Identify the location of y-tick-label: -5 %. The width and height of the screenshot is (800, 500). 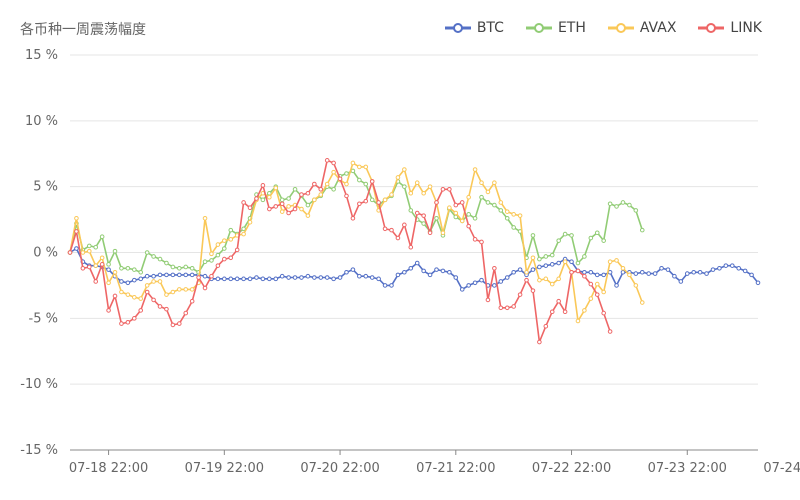
(43, 318).